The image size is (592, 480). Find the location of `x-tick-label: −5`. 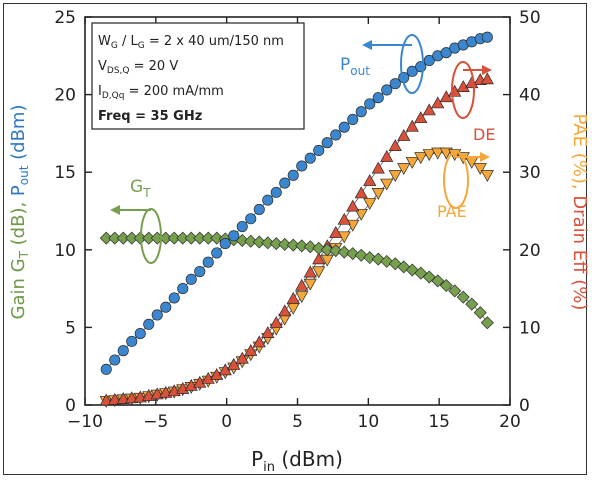

x-tick-label: −5 is located at coordinates (155, 422).